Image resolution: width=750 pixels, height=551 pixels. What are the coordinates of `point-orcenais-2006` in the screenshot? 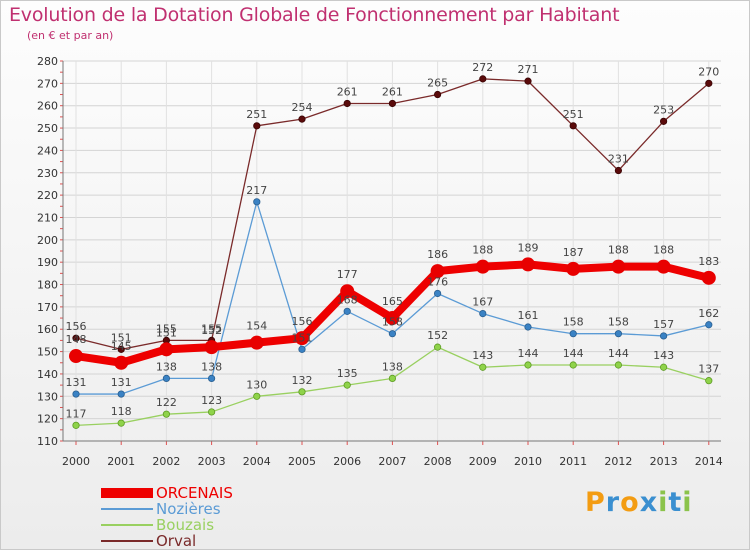 It's located at (347, 291).